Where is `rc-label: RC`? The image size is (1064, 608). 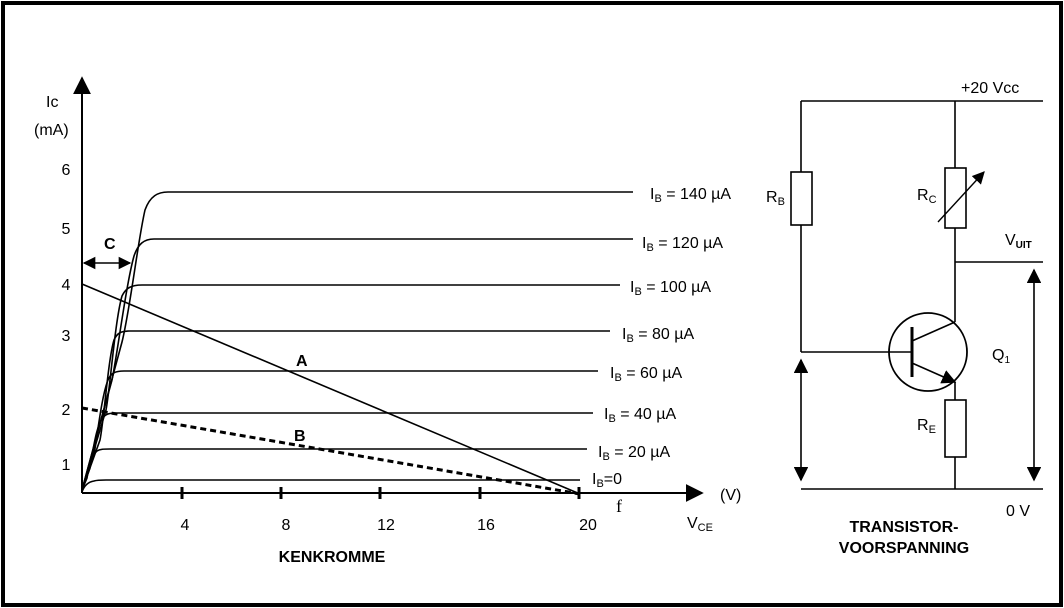 rc-label: RC is located at coordinates (927, 196).